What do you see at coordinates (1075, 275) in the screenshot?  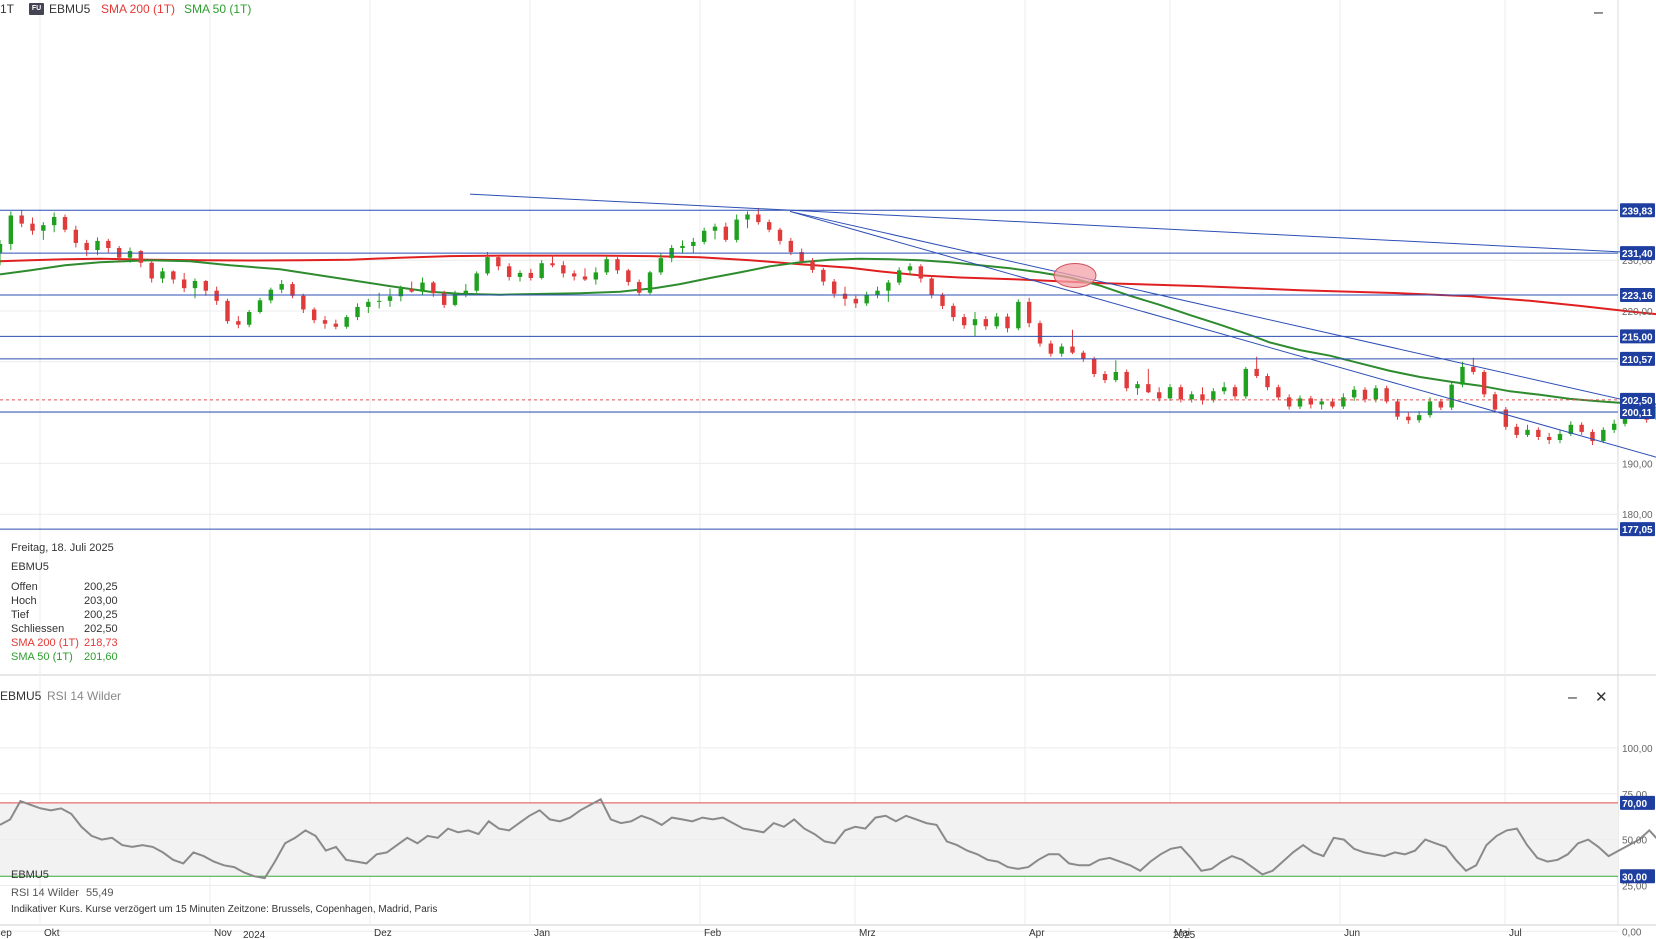 I see `crossover-marker` at bounding box center [1075, 275].